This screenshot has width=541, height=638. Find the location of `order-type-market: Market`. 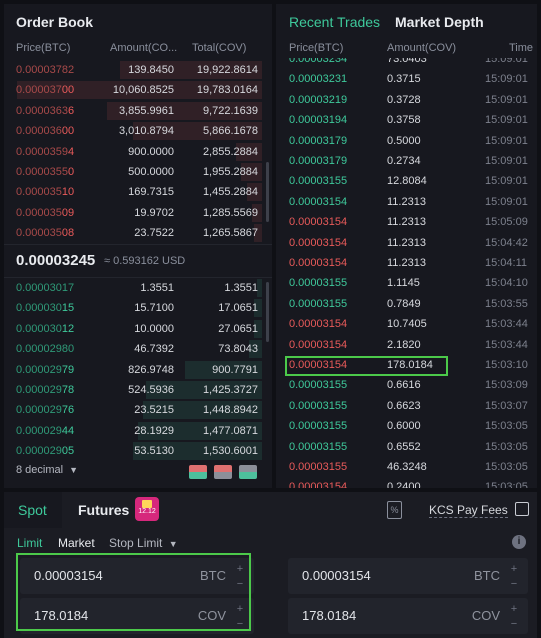

order-type-market: Market is located at coordinates (76, 543).